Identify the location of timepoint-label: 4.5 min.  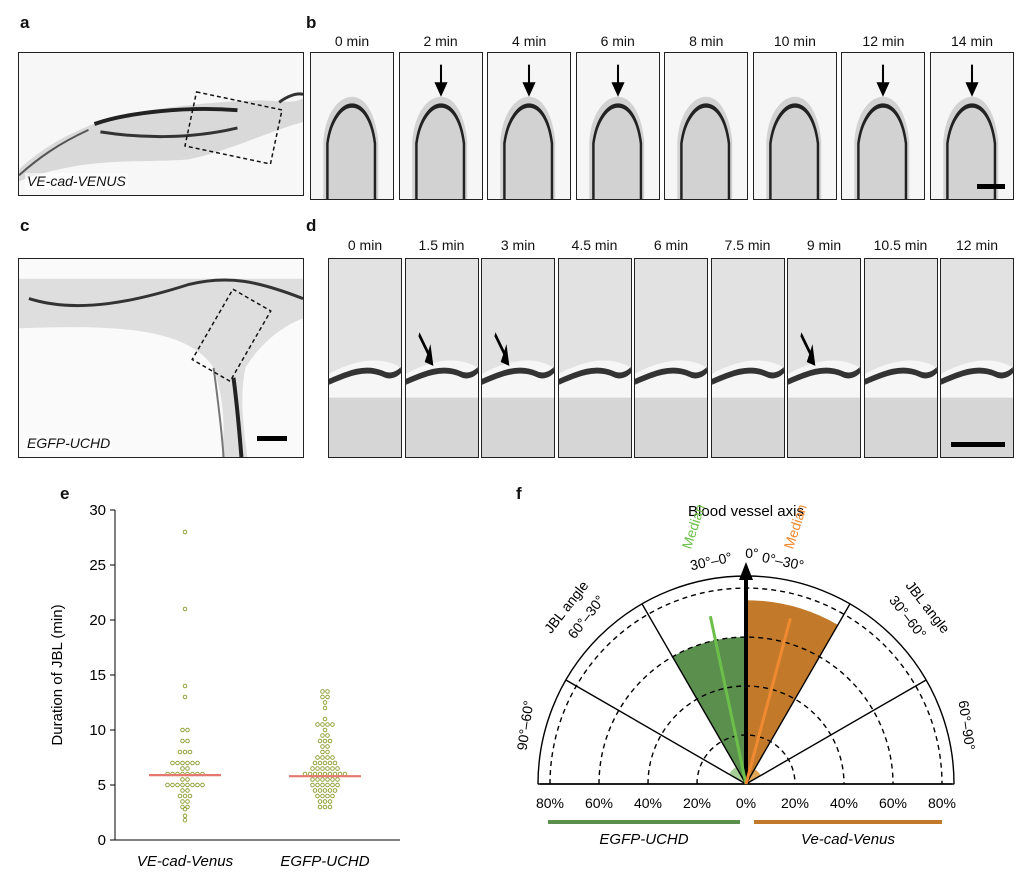
(594, 245).